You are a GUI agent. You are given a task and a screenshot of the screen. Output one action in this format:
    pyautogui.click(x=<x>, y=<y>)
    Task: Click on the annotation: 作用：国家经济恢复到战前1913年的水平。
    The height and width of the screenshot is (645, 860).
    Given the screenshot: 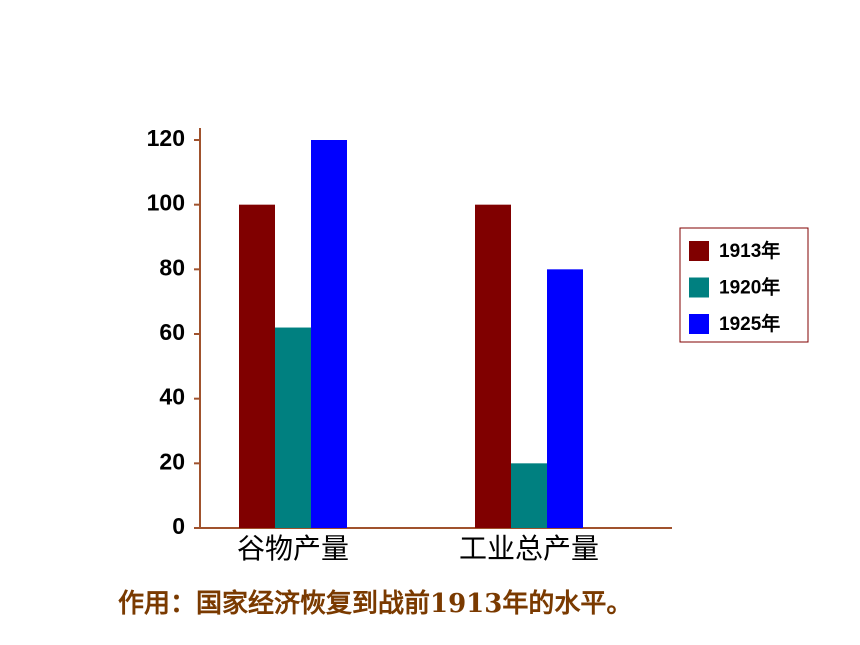 What is the action you would take?
    pyautogui.click(x=375, y=603)
    